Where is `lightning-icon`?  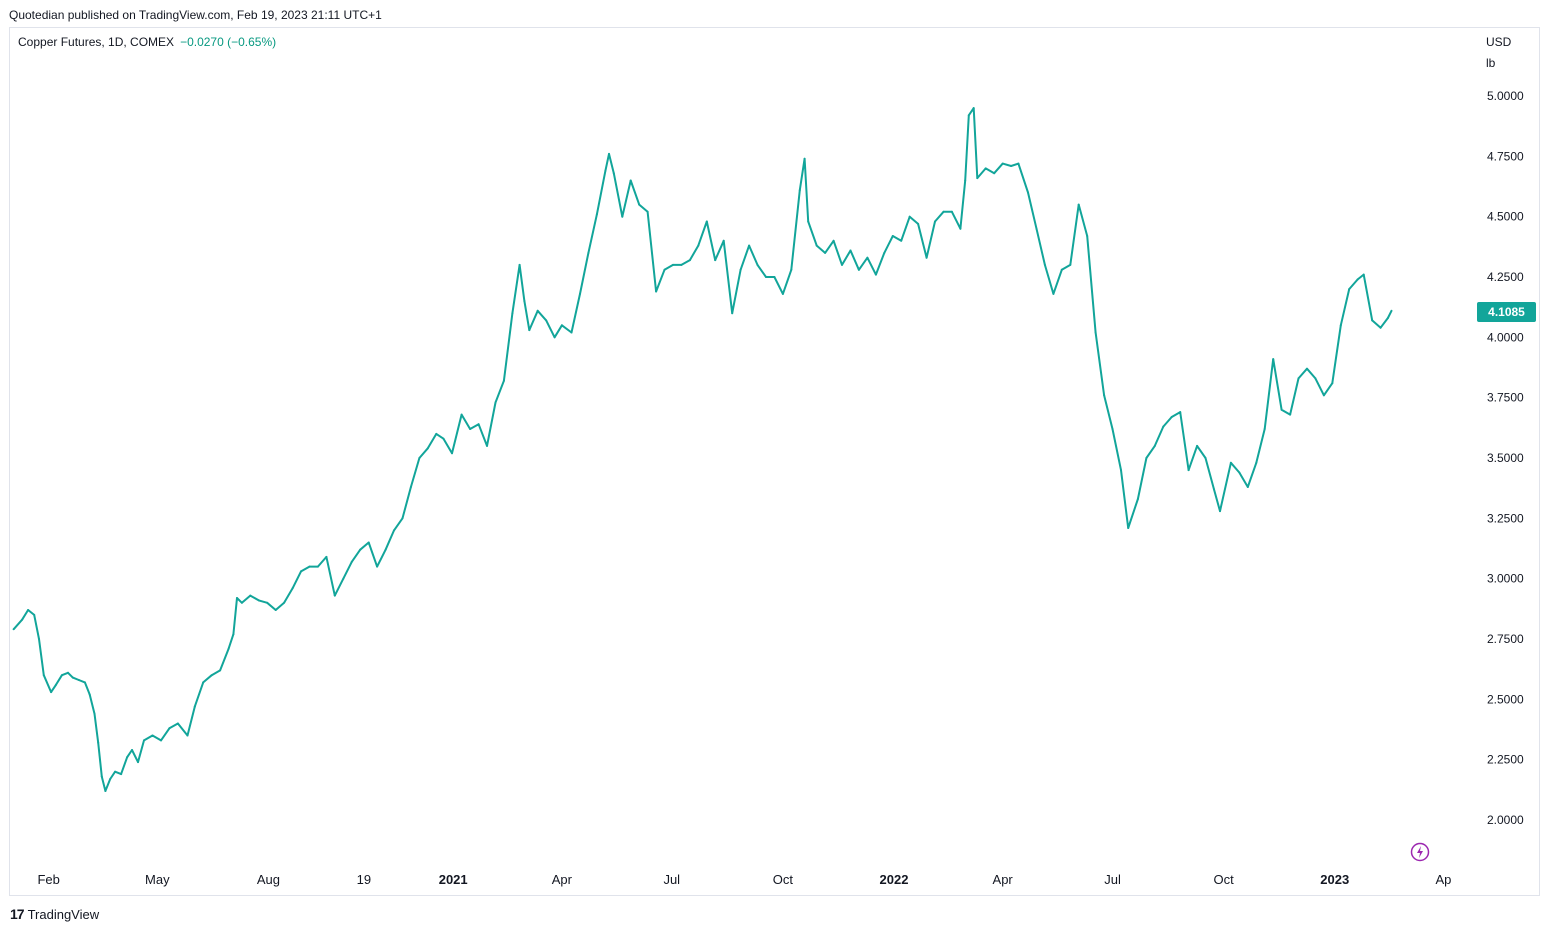
lightning-icon is located at coordinates (1420, 852).